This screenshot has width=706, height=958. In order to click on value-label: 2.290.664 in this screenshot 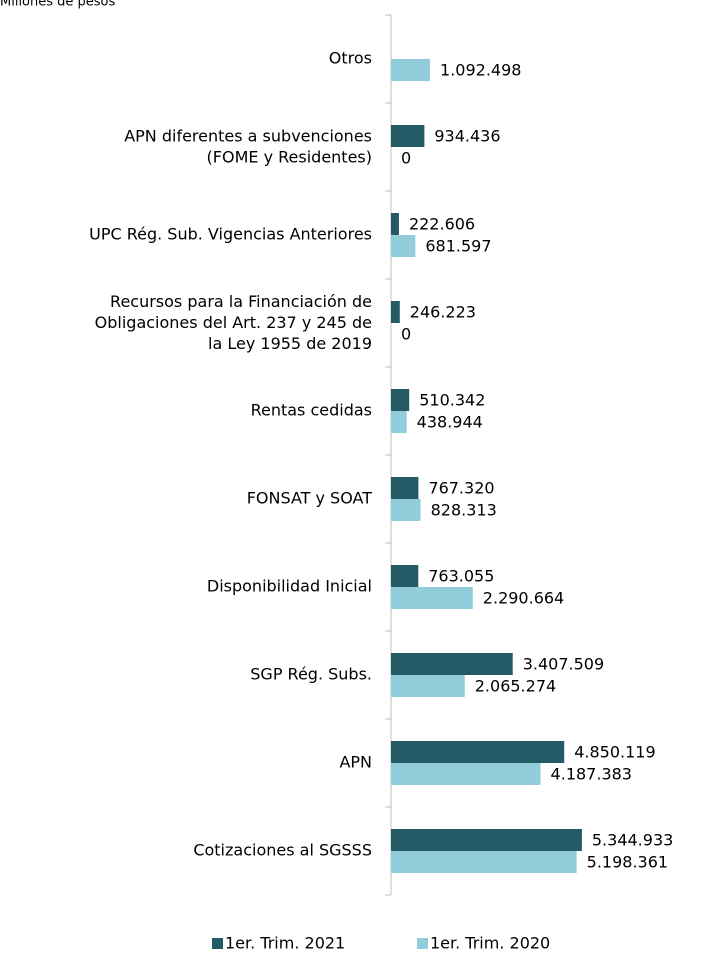, I will do `click(523, 598)`.